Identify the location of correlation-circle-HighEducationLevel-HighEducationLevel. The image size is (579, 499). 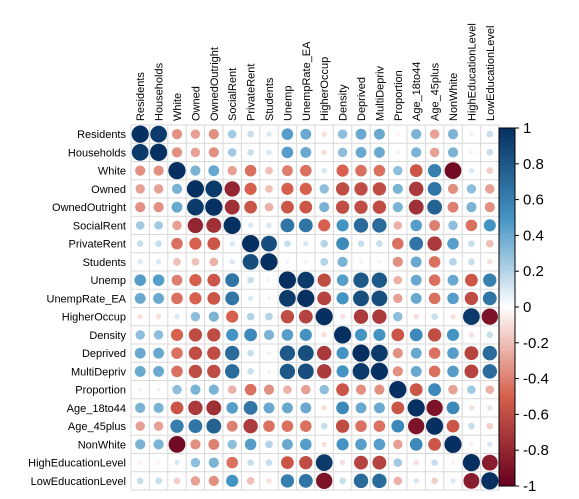
(471, 463).